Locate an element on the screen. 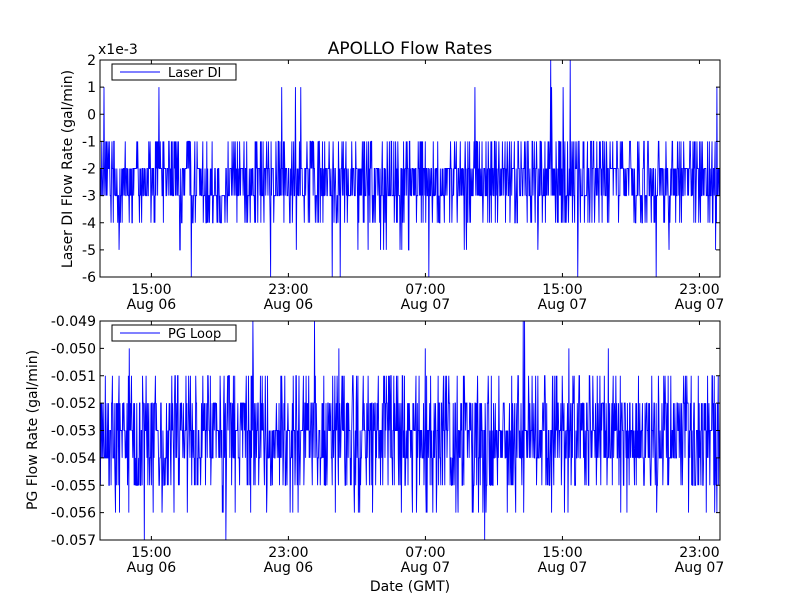  y-tick-label: -0.050 is located at coordinates (73, 349).